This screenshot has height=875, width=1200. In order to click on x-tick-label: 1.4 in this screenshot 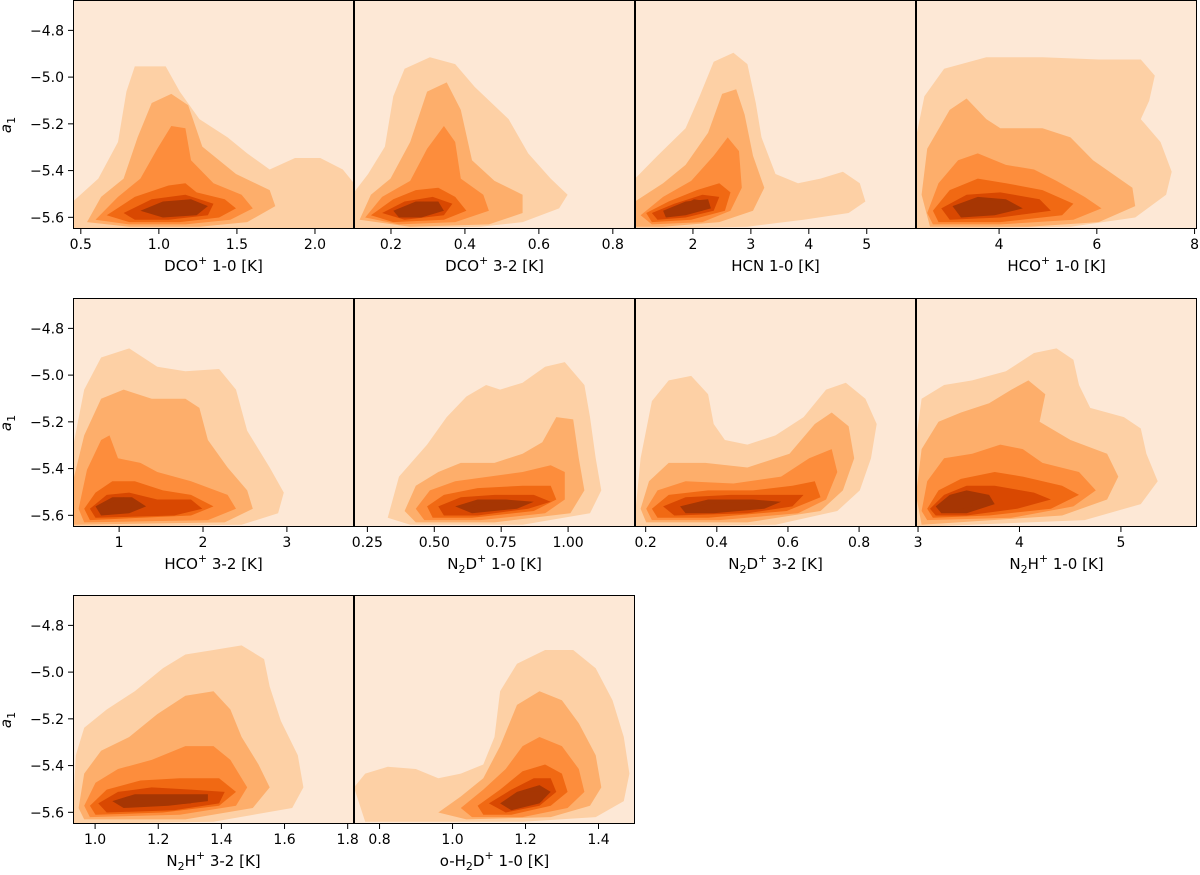, I will do `click(221, 840)`.